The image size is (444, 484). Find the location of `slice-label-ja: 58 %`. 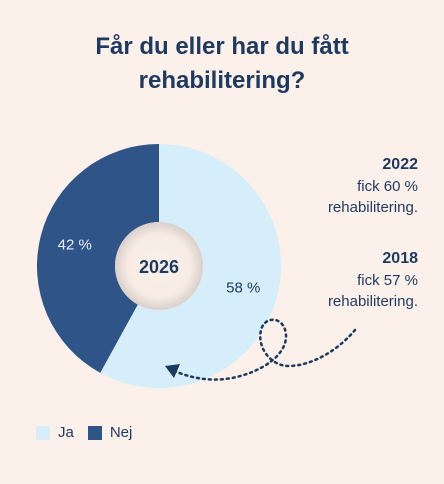

slice-label-ja: 58 % is located at coordinates (243, 288).